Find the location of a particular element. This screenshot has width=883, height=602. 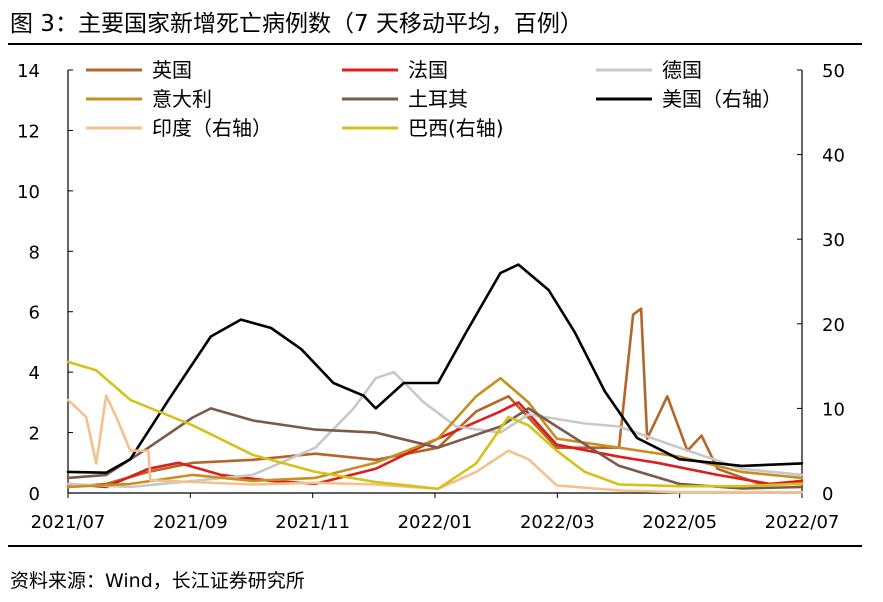

chart-title: 图 3：主要国家新增死亡病例数（7 天移动平均，百例） is located at coordinates (296, 24).